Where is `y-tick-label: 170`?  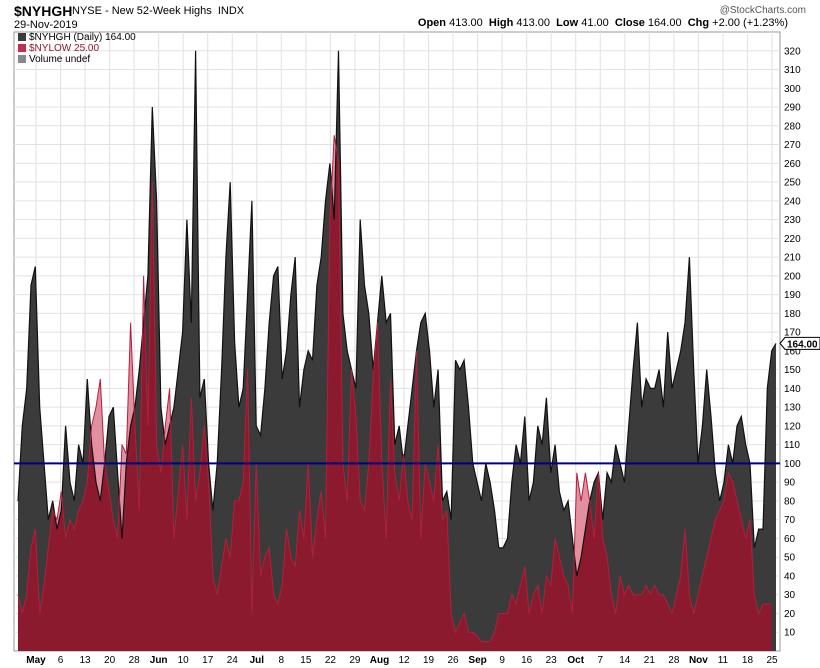 y-tick-label: 170 is located at coordinates (792, 333).